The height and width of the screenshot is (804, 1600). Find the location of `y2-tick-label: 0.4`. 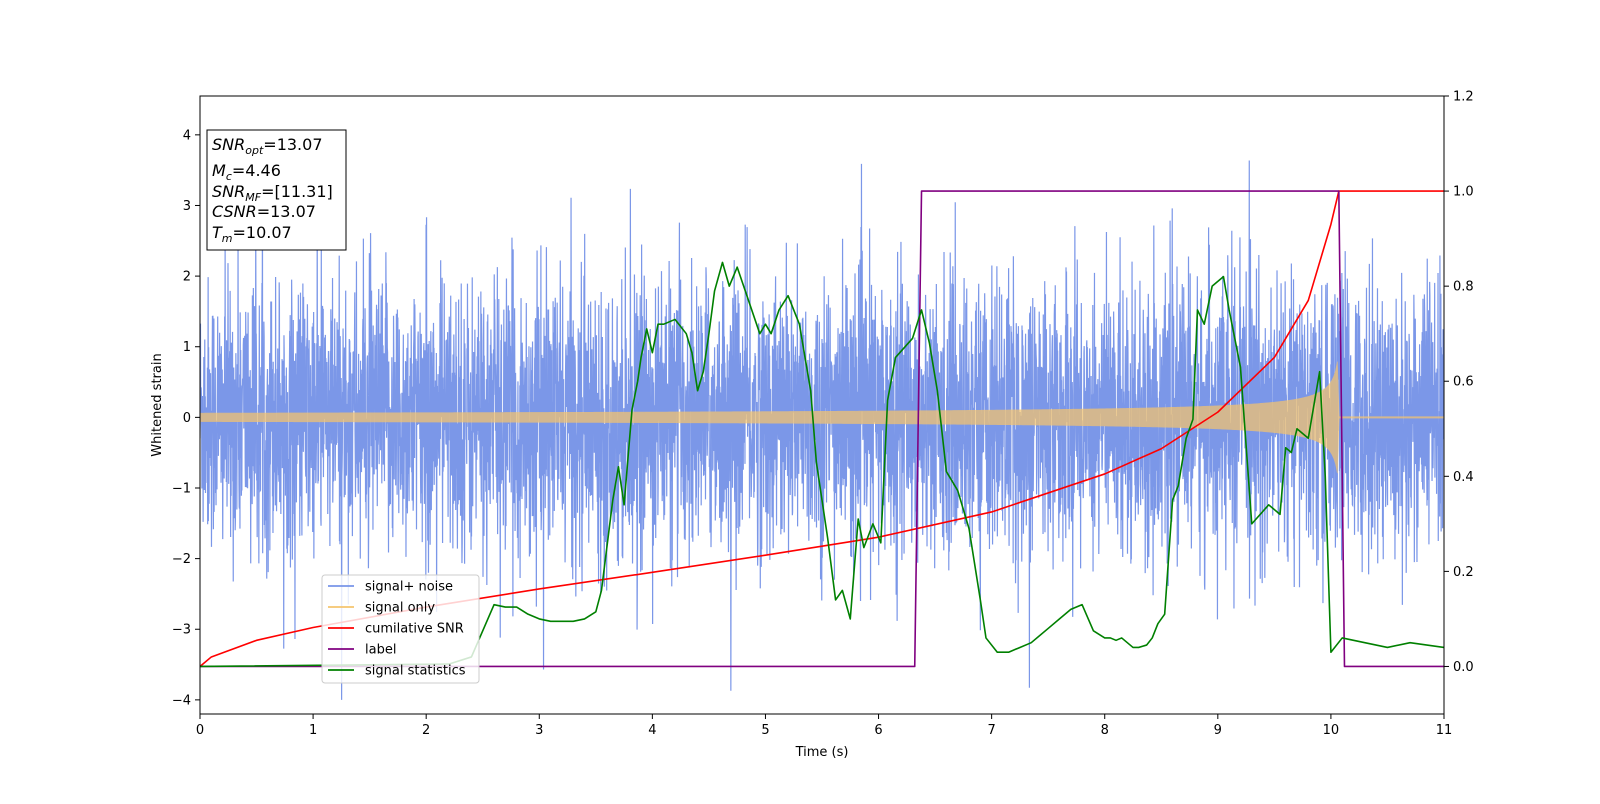

y2-tick-label: 0.4 is located at coordinates (1463, 477).